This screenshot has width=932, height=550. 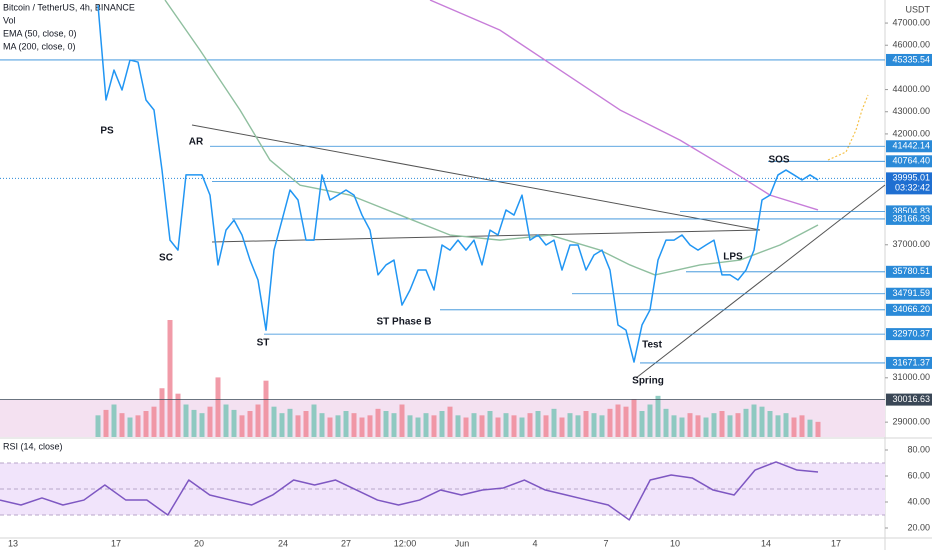 I want to click on annotation: PS, so click(x=107, y=131).